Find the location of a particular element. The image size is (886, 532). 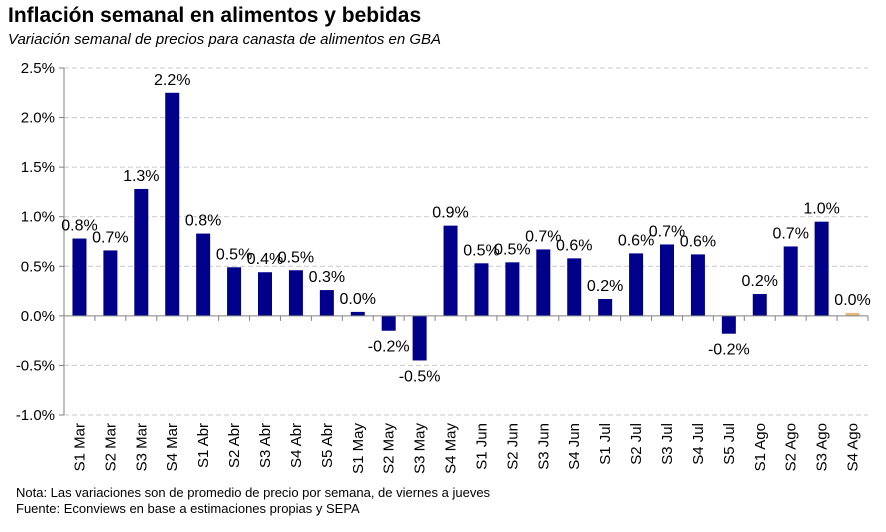

x-tick-label: S4 Ago is located at coordinates (853, 447).